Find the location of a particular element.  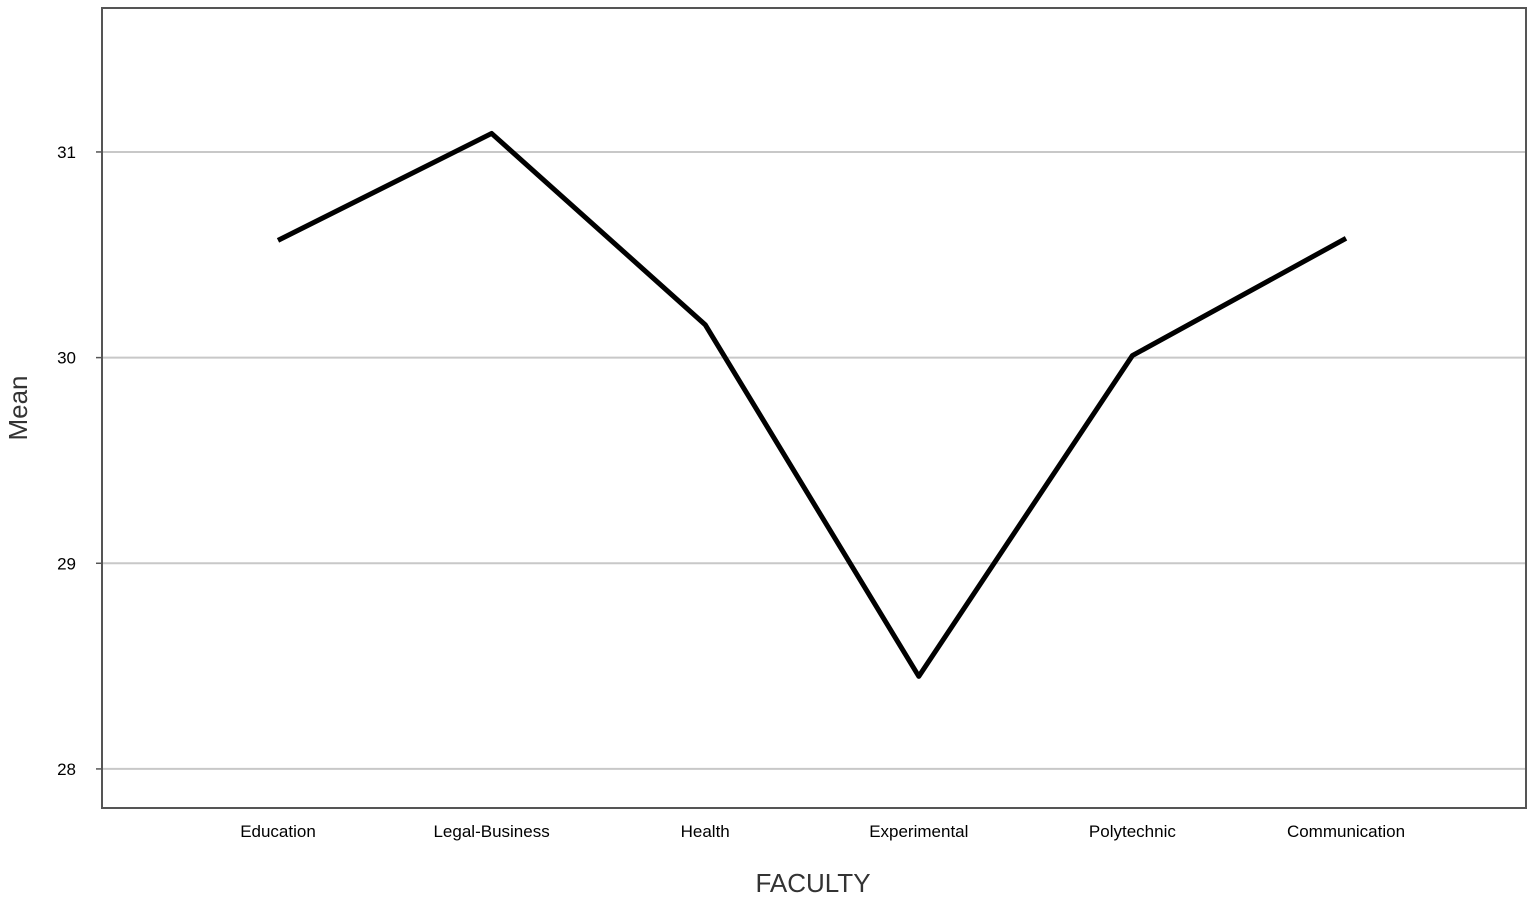

x-tick-label: Polytechnic is located at coordinates (1132, 831).